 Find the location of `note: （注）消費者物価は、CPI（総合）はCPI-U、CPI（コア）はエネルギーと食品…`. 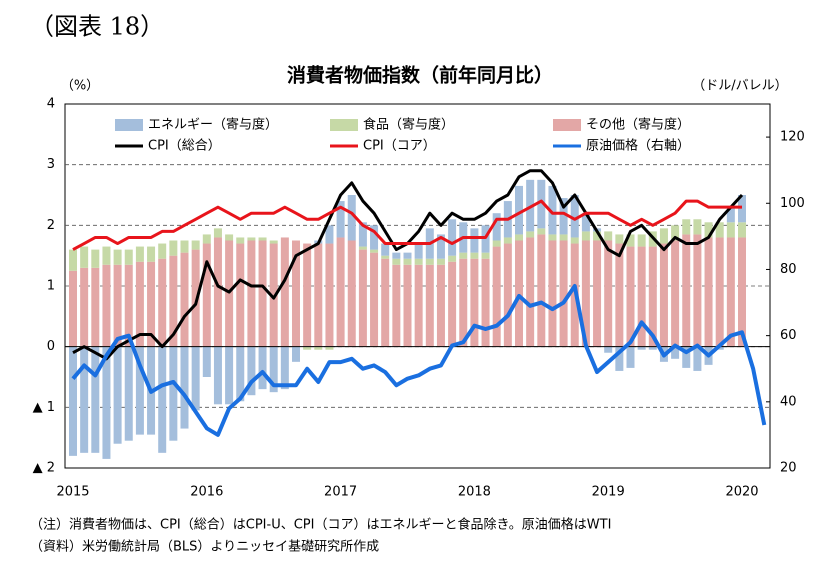

note: （注）消費者物価は、CPI（総合）はCPI-U、CPI（コア）はエネルギーと食品… is located at coordinates (320, 525).